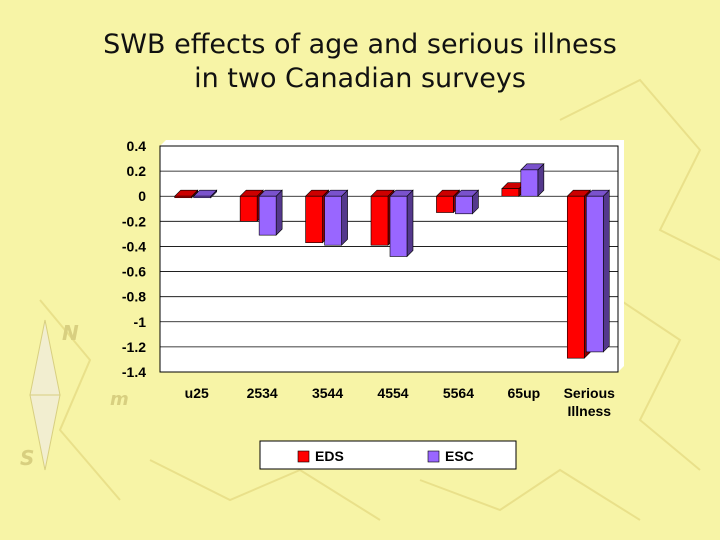  What do you see at coordinates (327, 393) in the screenshot?
I see `x-tick-label: 3544` at bounding box center [327, 393].